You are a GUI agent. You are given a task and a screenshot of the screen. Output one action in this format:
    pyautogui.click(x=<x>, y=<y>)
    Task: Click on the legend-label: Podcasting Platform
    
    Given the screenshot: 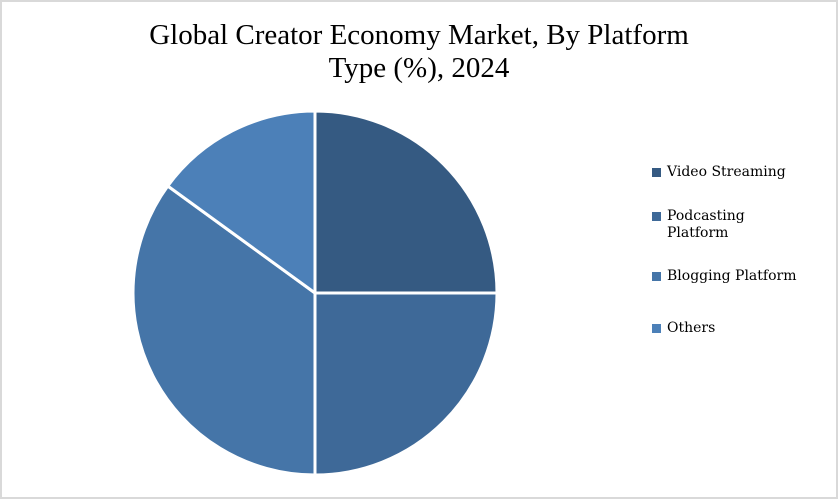 What is the action you would take?
    pyautogui.click(x=706, y=224)
    